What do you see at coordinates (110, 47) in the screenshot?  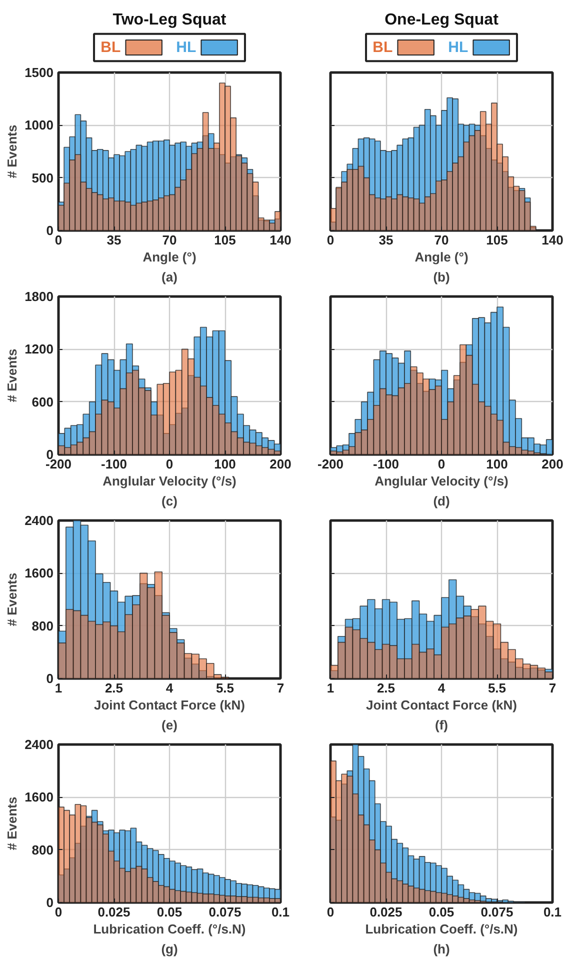 I see `legend-label: BL` at bounding box center [110, 47].